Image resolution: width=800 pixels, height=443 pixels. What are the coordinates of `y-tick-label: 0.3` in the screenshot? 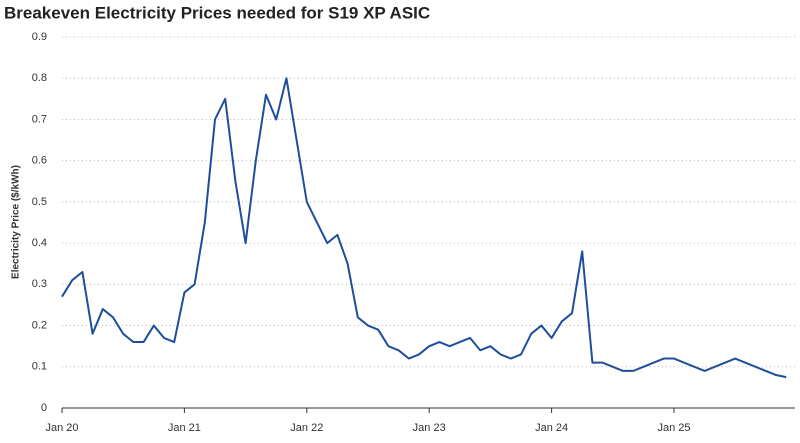 It's located at (39, 284).